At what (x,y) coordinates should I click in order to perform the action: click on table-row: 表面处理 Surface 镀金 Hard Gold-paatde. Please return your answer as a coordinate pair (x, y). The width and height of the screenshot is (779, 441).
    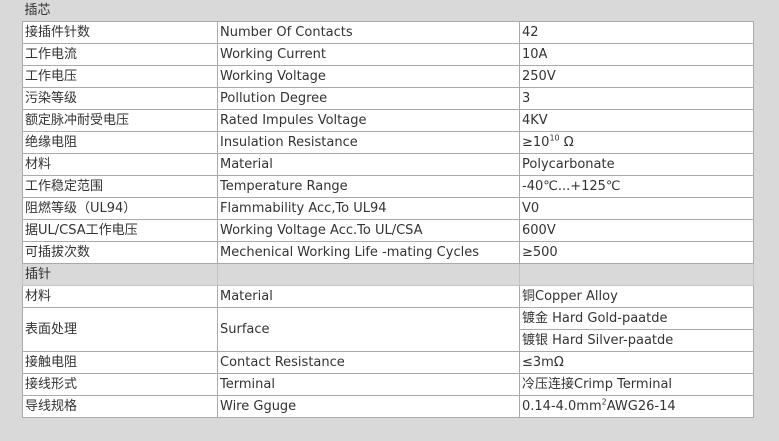
    Looking at the image, I should click on (388, 329).